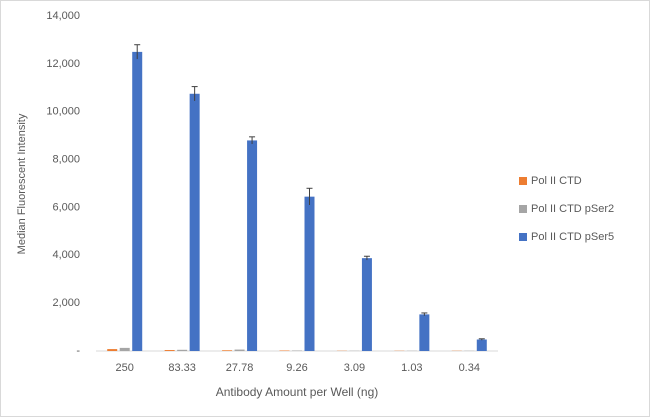  I want to click on y-axis-title: Median Fluorescent Intensity, so click(22, 183).